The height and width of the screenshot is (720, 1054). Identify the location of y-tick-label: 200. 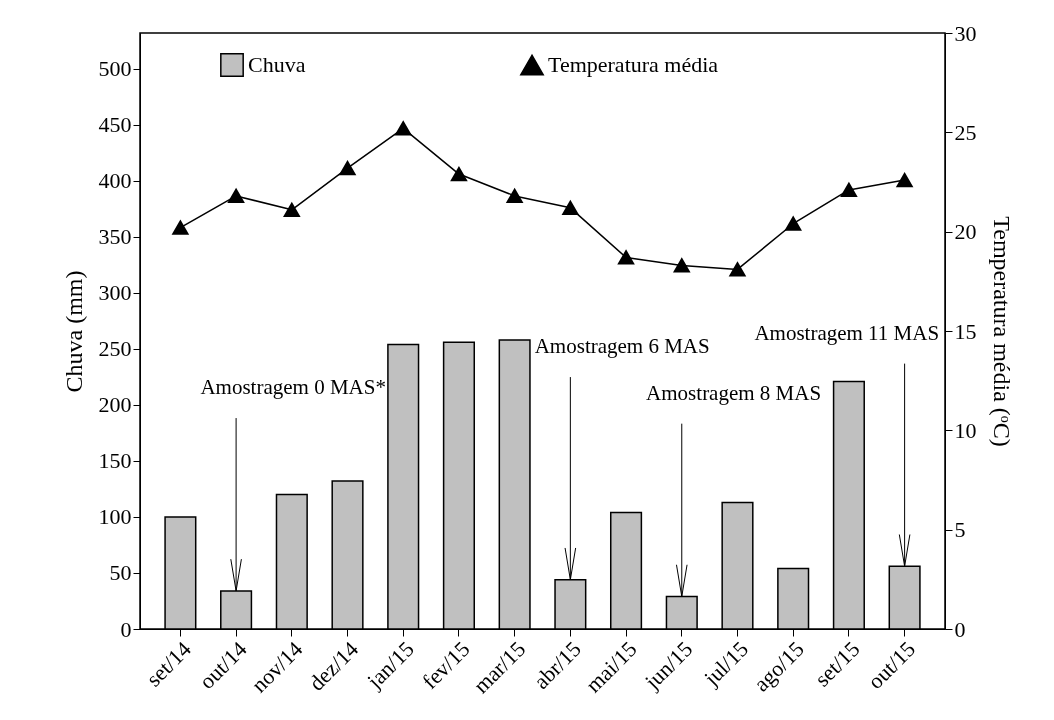
(115, 405).